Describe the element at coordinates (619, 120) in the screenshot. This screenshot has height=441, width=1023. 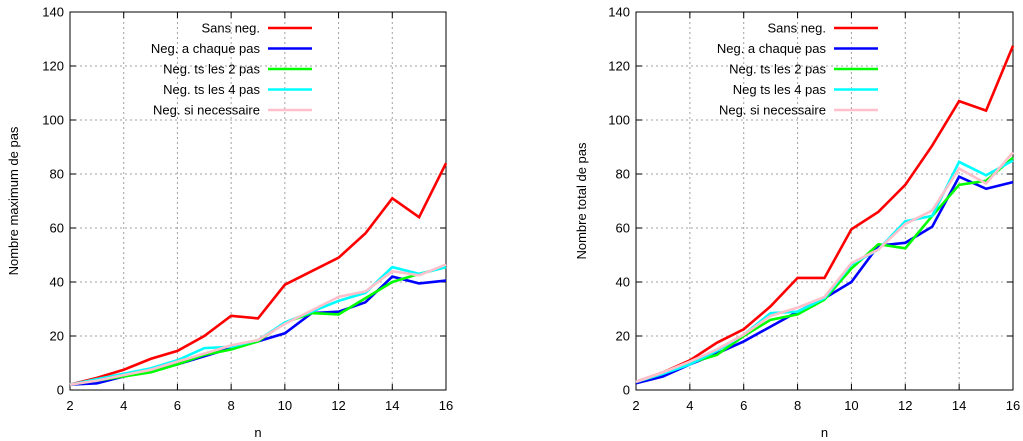
I see `right-y-tick-label: 100` at that location.